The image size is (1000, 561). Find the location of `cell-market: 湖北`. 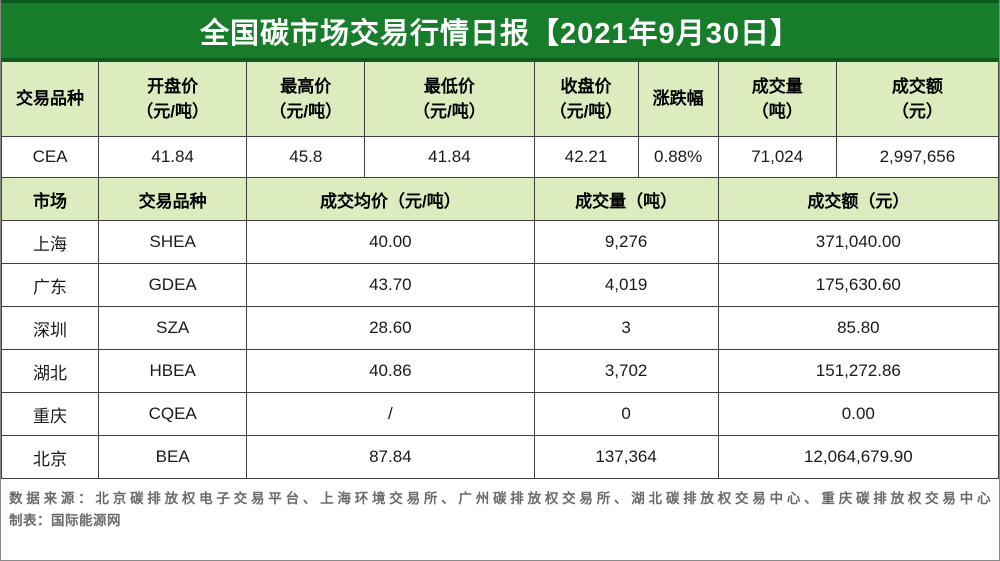

cell-market: 湖北 is located at coordinates (50, 371).